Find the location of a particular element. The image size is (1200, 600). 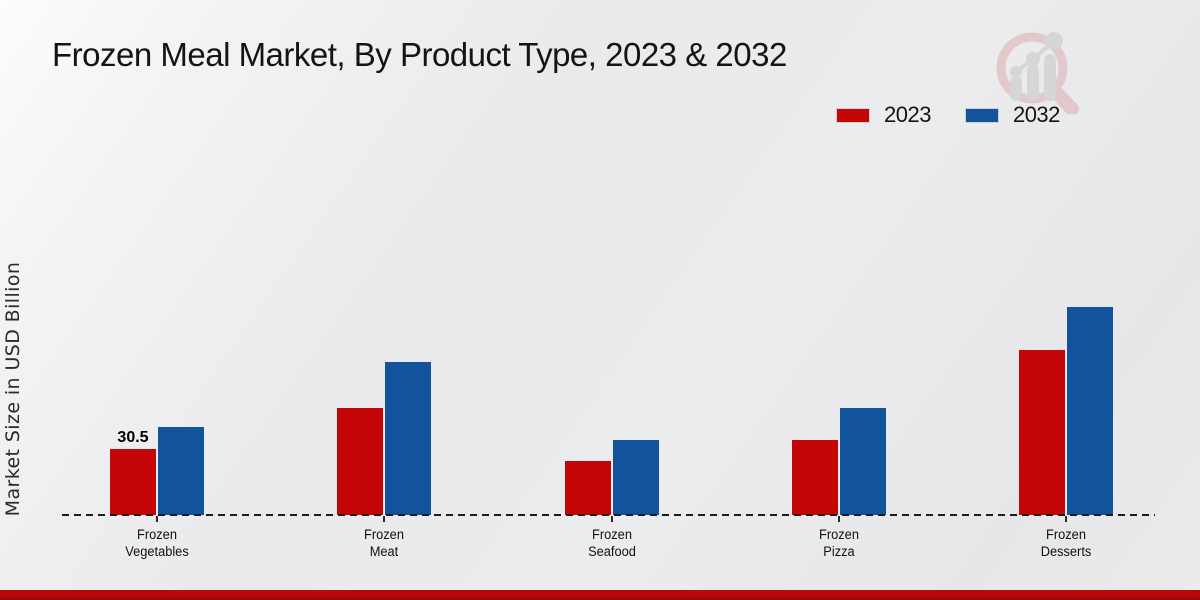

category-label-frozen-desserts: Frozen Desserts is located at coordinates (1066, 543).